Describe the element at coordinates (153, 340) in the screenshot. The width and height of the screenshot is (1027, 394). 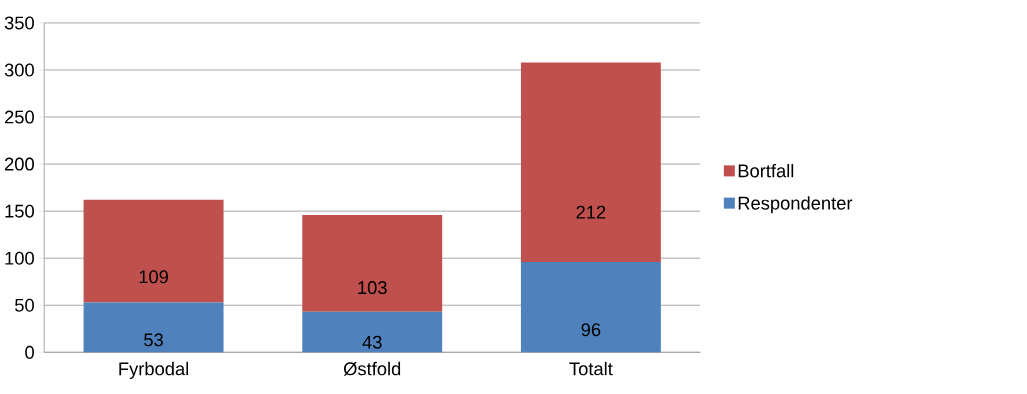
I see `data-label: 53` at that location.